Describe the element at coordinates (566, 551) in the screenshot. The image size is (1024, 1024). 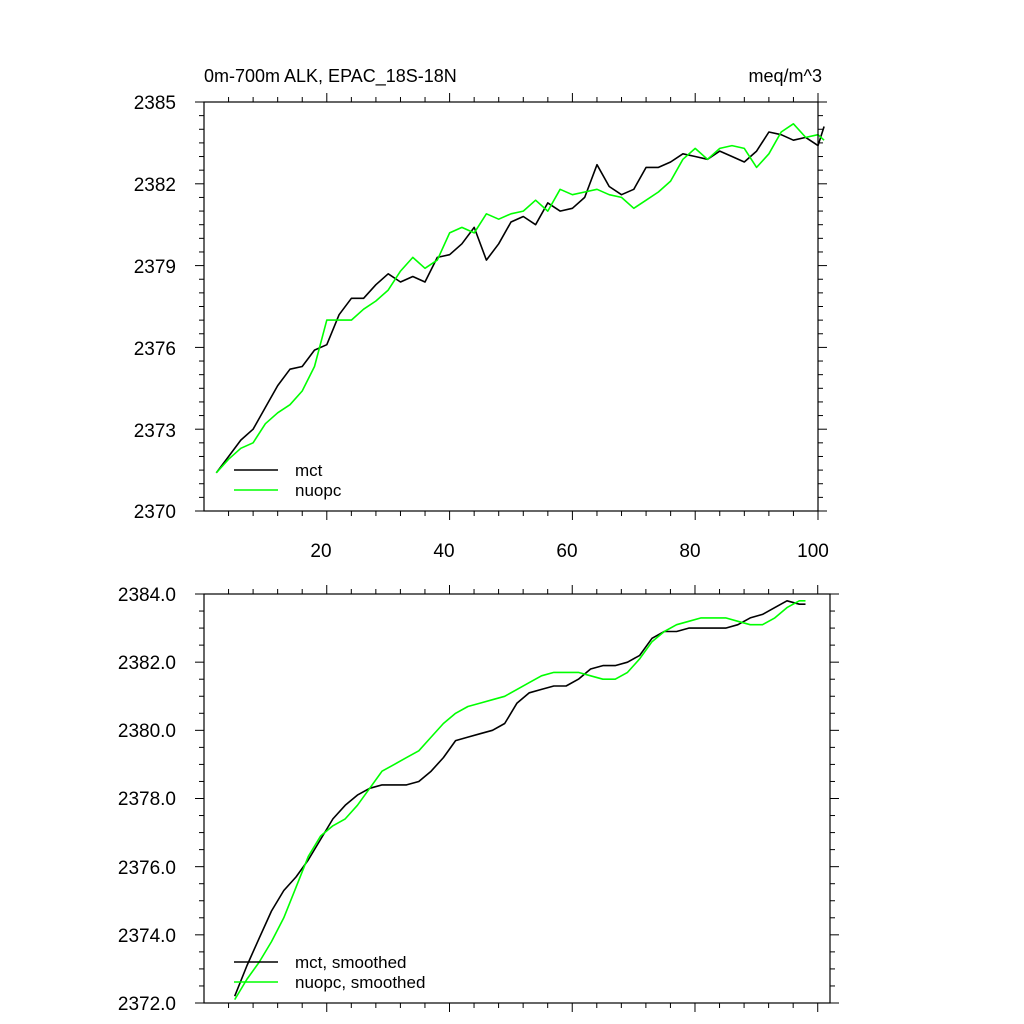
I see `top-xtick-label: 60` at that location.